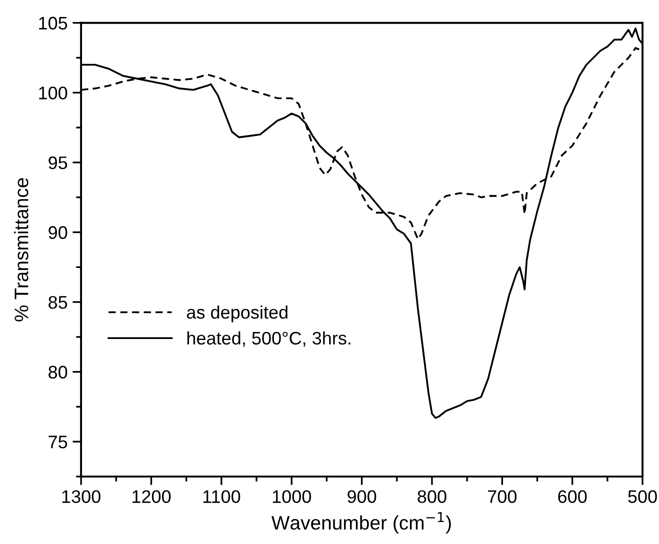 The image size is (659, 544). Describe the element at coordinates (502, 496) in the screenshot. I see `x-tick-label: 700` at that location.